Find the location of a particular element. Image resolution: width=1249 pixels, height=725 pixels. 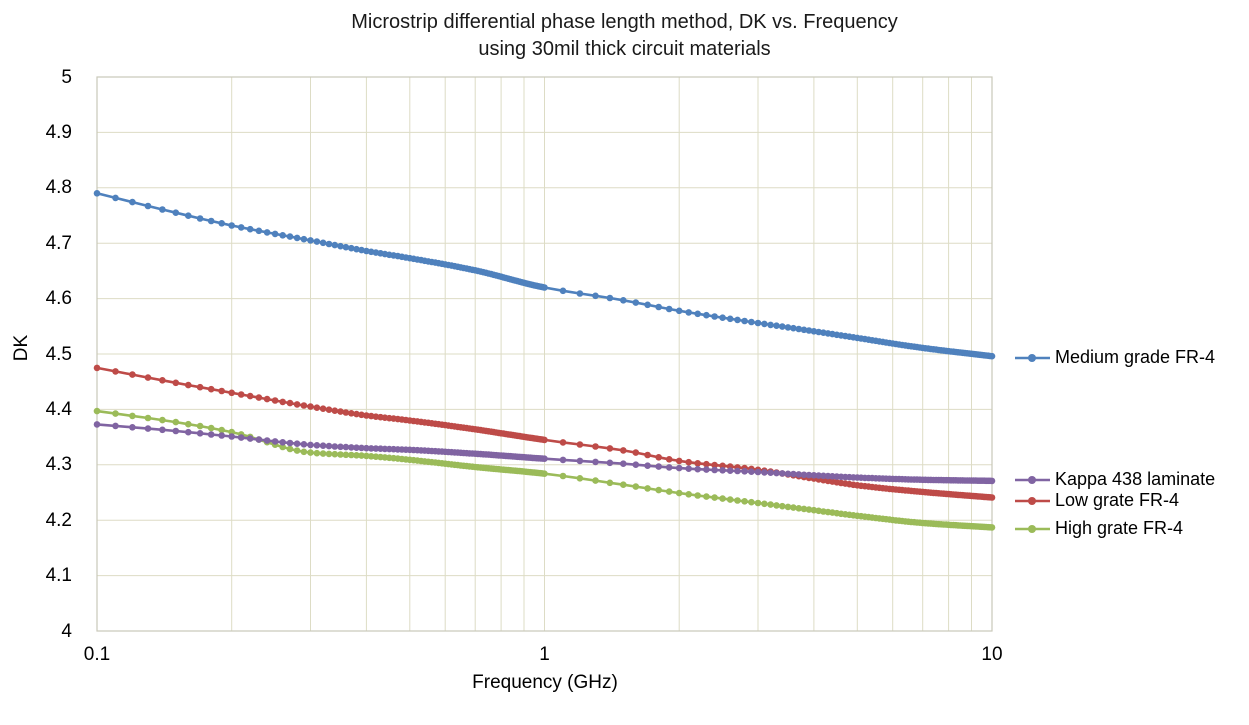

legend-label: Kappa 438 laminate is located at coordinates (1135, 479).